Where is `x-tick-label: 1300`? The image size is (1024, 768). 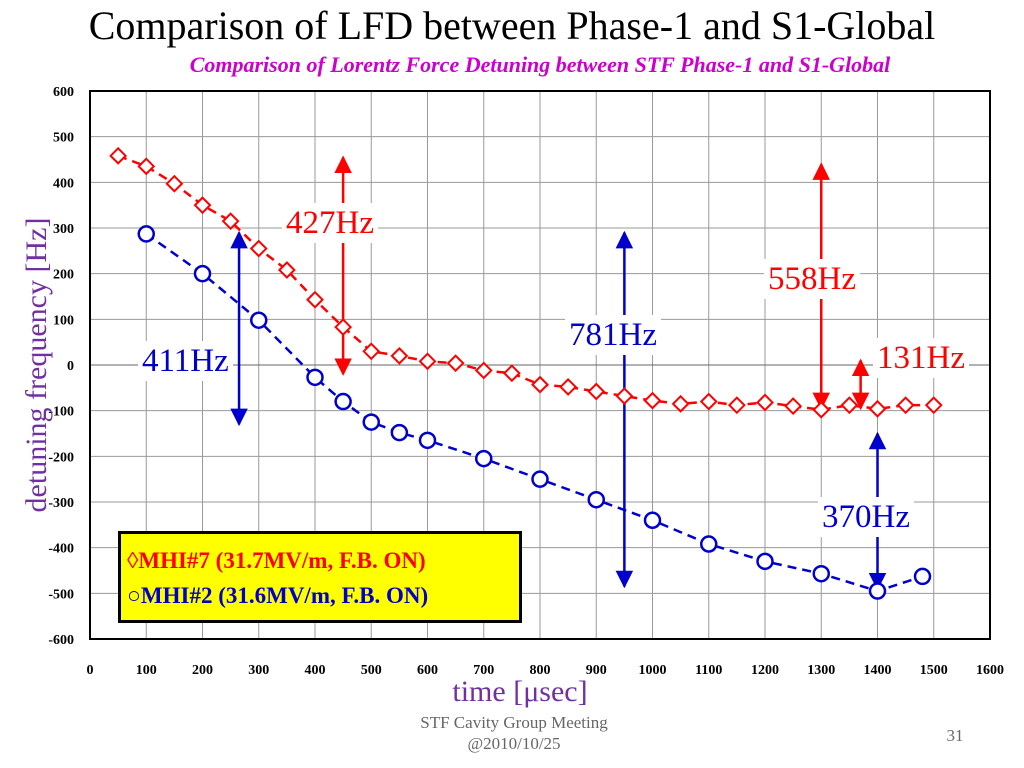
x-tick-label: 1300 is located at coordinates (821, 670).